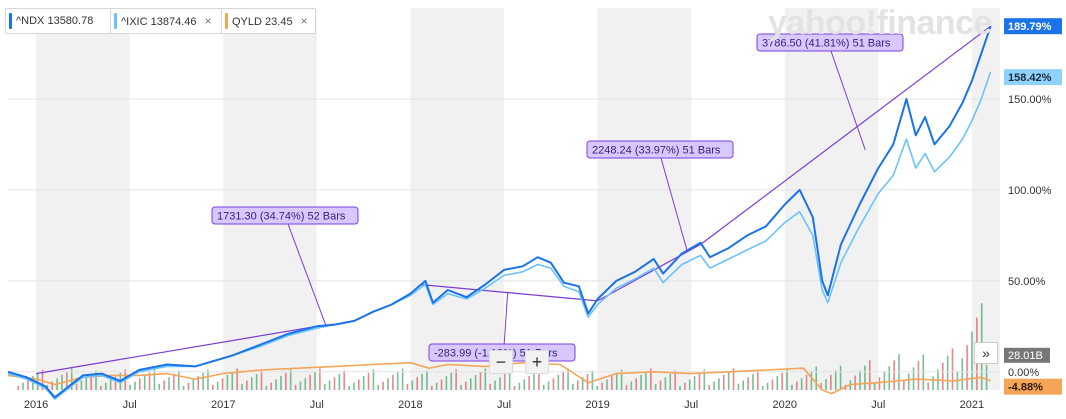 This screenshot has height=419, width=1066. I want to click on tab-ixic: ^IXIC 13874.46 ×, so click(166, 21).